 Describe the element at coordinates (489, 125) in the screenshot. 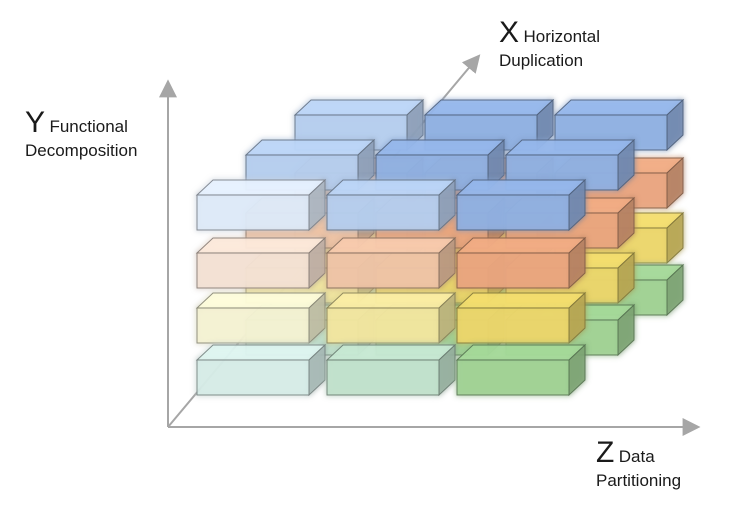

I see `block-layer1-row3-col2` at that location.